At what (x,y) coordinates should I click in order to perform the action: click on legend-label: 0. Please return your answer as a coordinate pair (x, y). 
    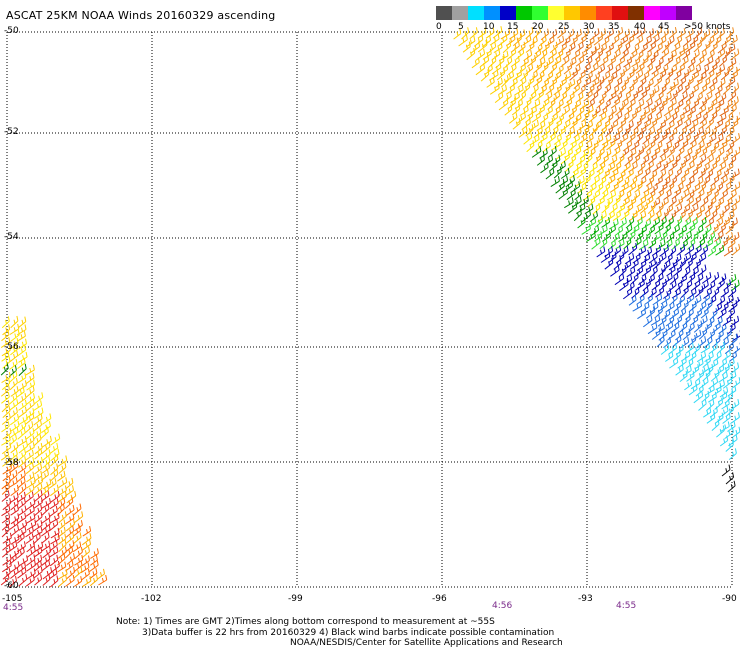
    Looking at the image, I should click on (439, 27).